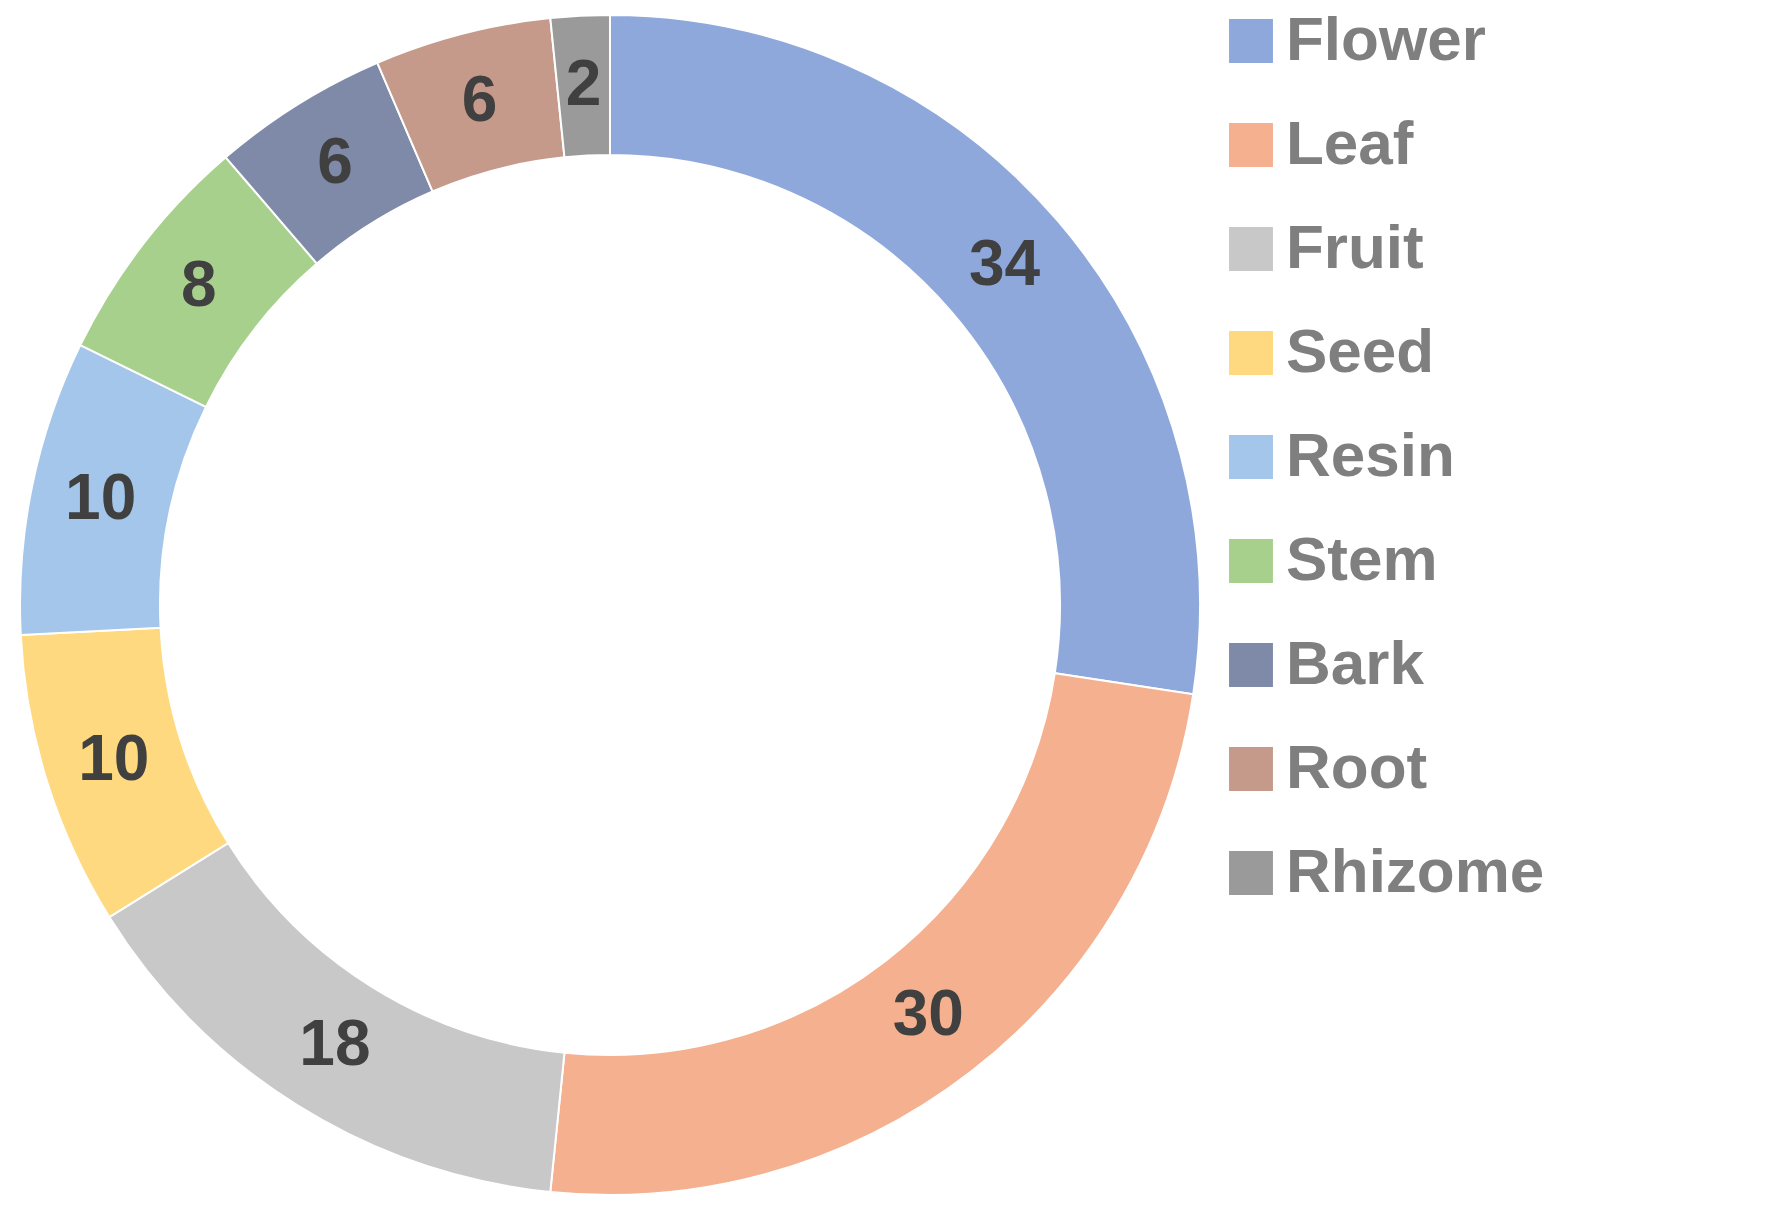  Describe the element at coordinates (1360, 350) in the screenshot. I see `legend-label: Seed` at that location.